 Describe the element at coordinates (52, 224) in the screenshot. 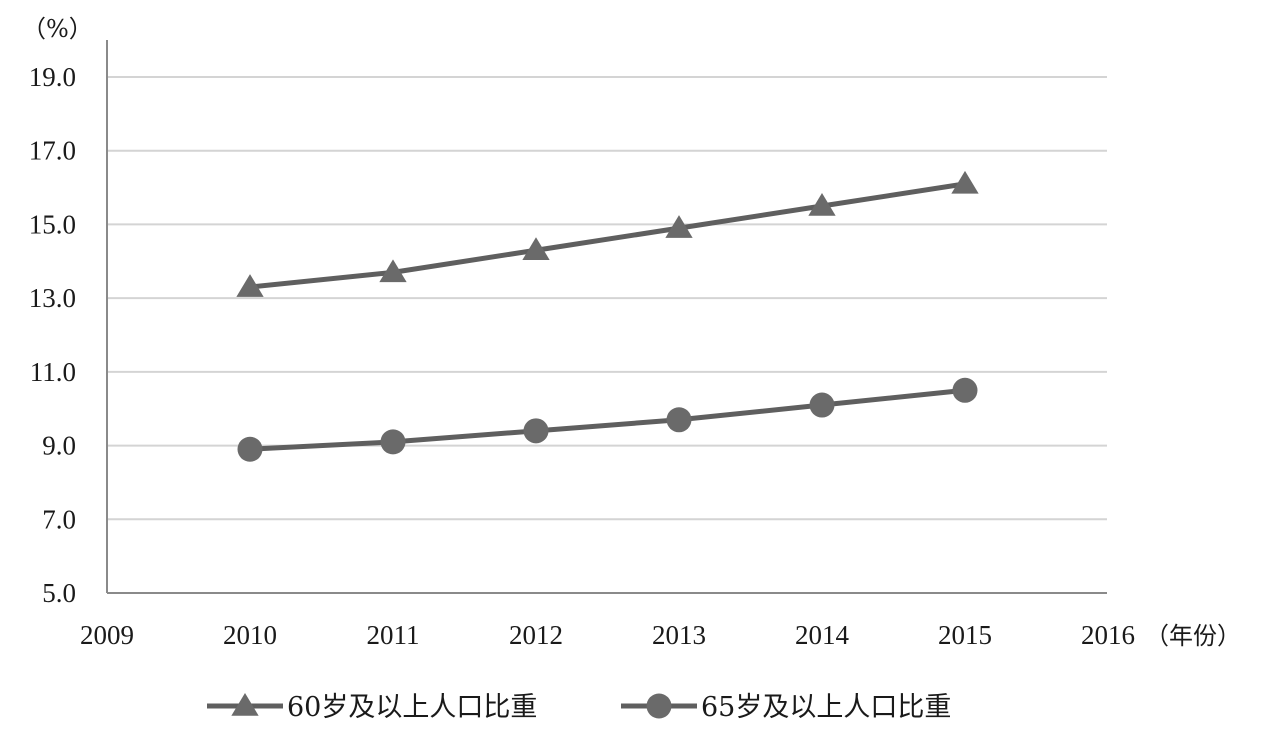

I see `y-tick-label: 15.0` at that location.